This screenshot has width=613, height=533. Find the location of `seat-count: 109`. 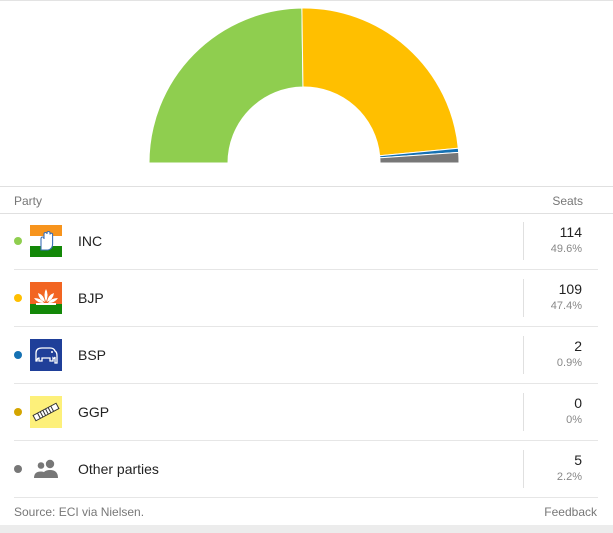

seat-count: 109 is located at coordinates (570, 289).